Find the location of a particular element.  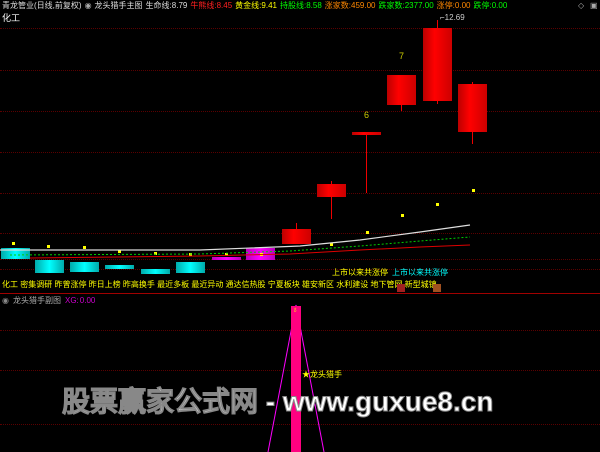

white-line is located at coordinates (235, 237).